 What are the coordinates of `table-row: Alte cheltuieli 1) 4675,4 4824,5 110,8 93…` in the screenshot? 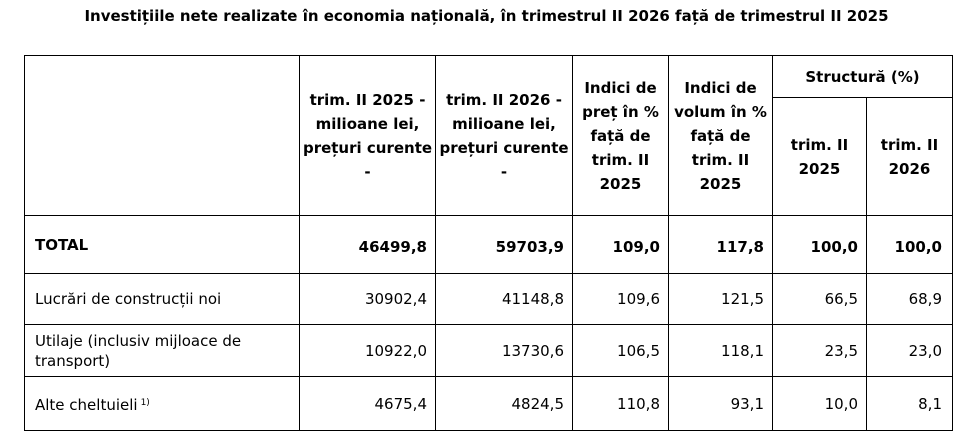 It's located at (488, 403).